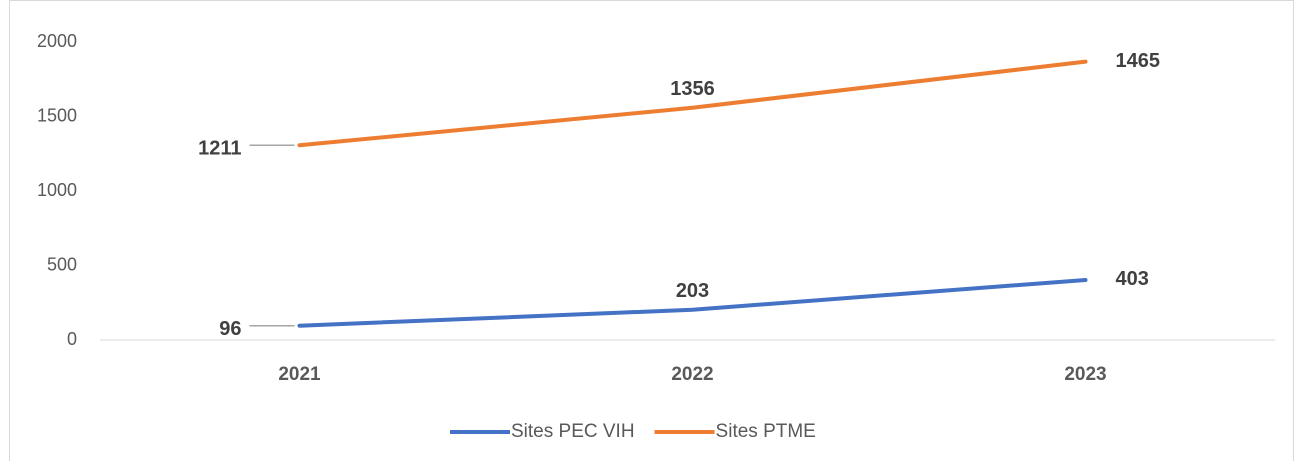 Image resolution: width=1294 pixels, height=461 pixels. What do you see at coordinates (692, 291) in the screenshot?
I see `data-label: 203` at bounding box center [692, 291].